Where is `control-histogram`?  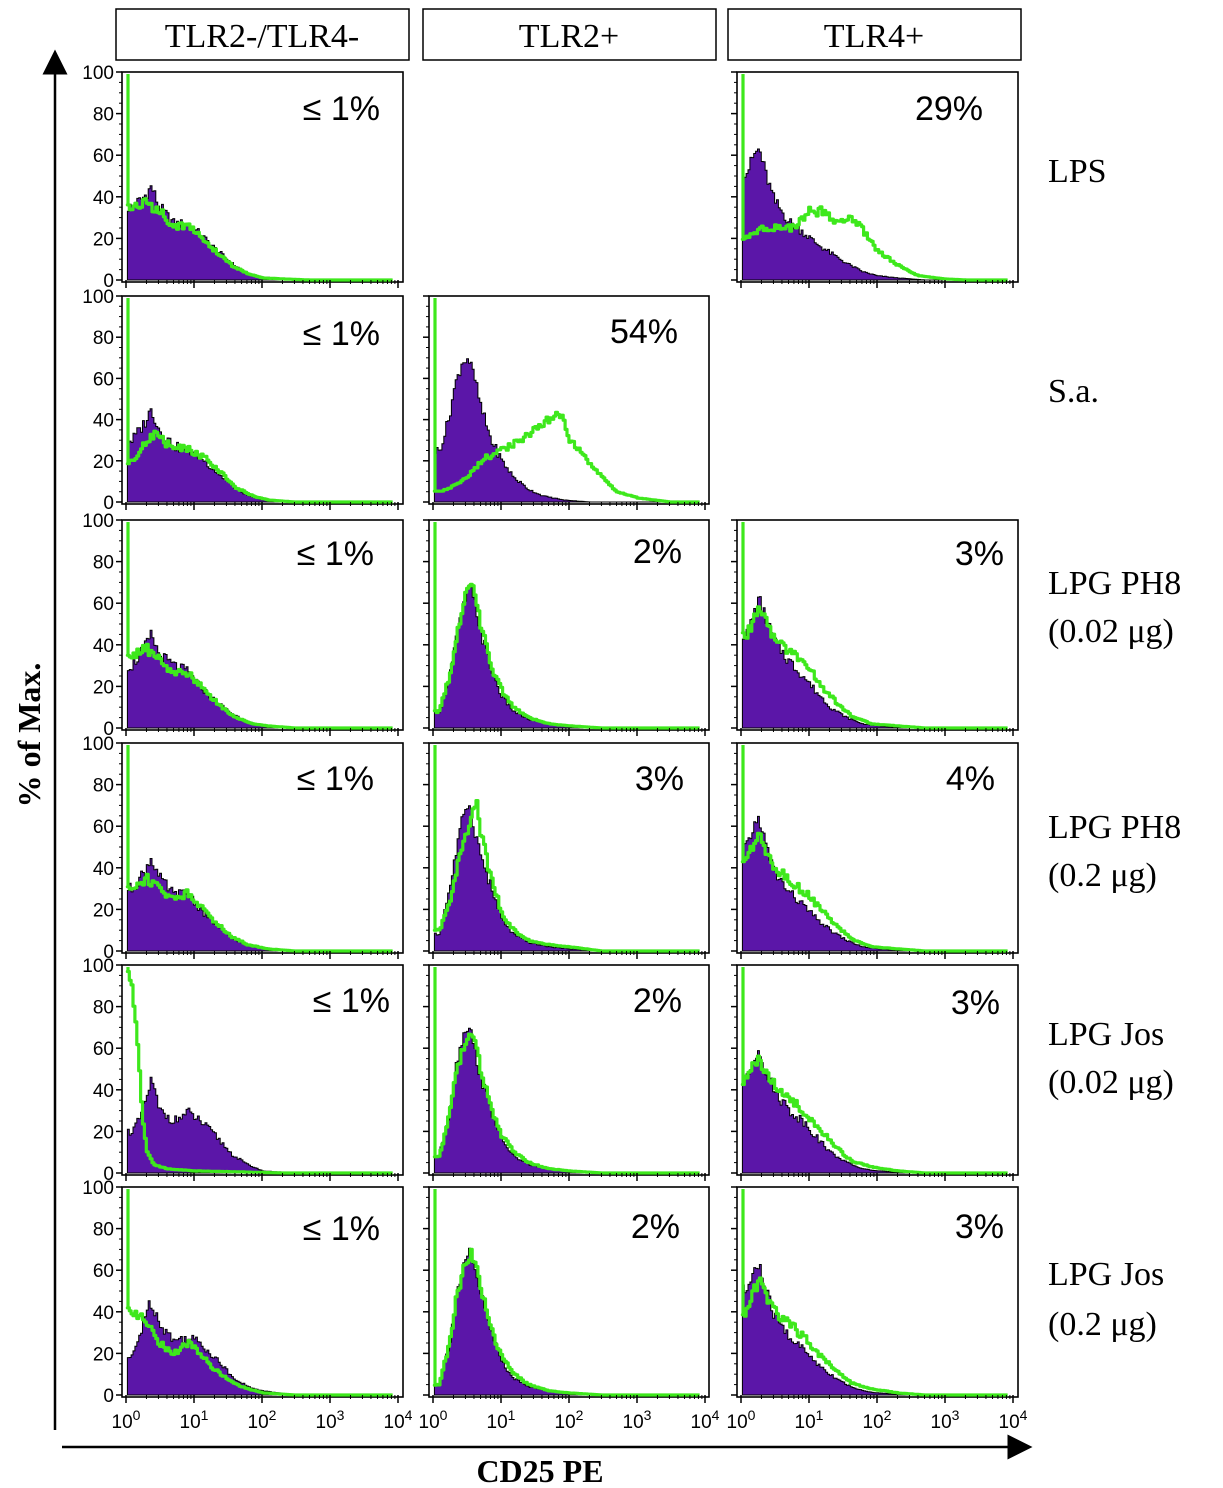
control-histogram is located at coordinates (566, 430).